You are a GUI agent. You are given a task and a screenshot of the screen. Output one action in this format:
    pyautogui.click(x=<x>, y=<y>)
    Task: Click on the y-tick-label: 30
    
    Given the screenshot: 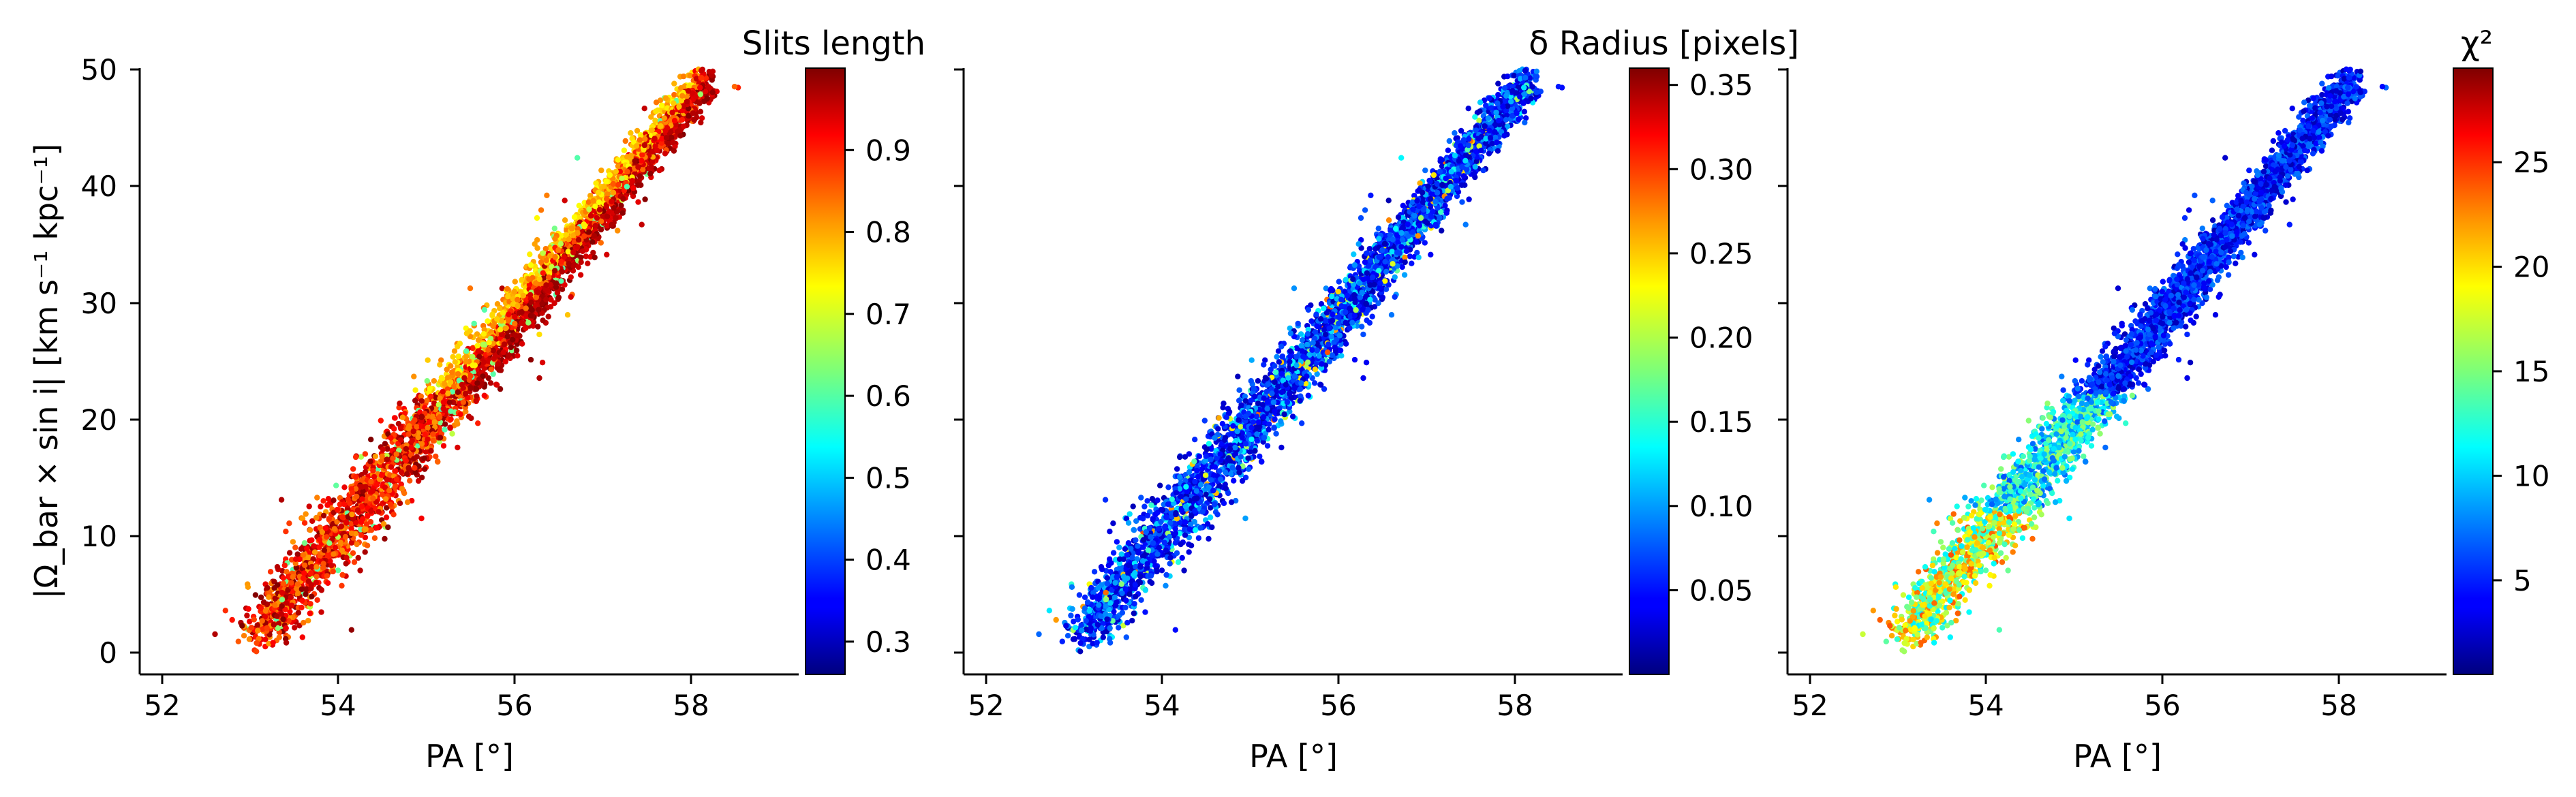 What is the action you would take?
    pyautogui.click(x=99, y=303)
    